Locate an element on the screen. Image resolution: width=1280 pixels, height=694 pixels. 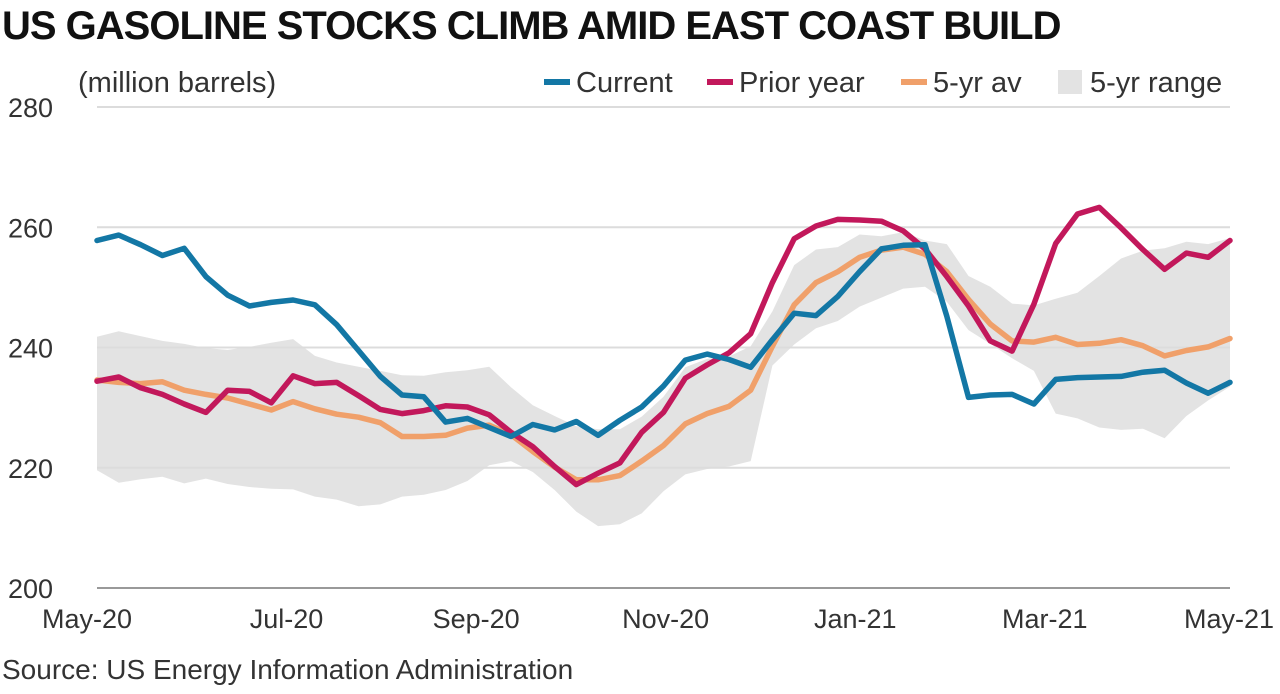
x-tick-label: May-21 is located at coordinates (1229, 619).